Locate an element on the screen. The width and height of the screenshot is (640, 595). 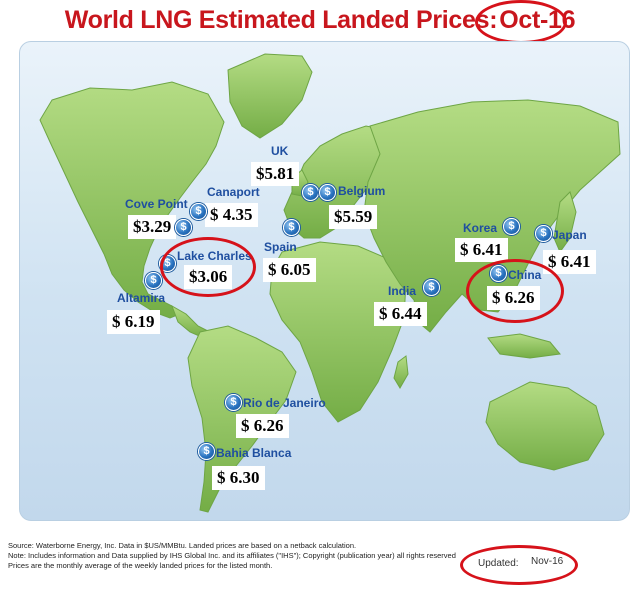
terminal-price-spain: $ 6.05 is located at coordinates (289, 270).